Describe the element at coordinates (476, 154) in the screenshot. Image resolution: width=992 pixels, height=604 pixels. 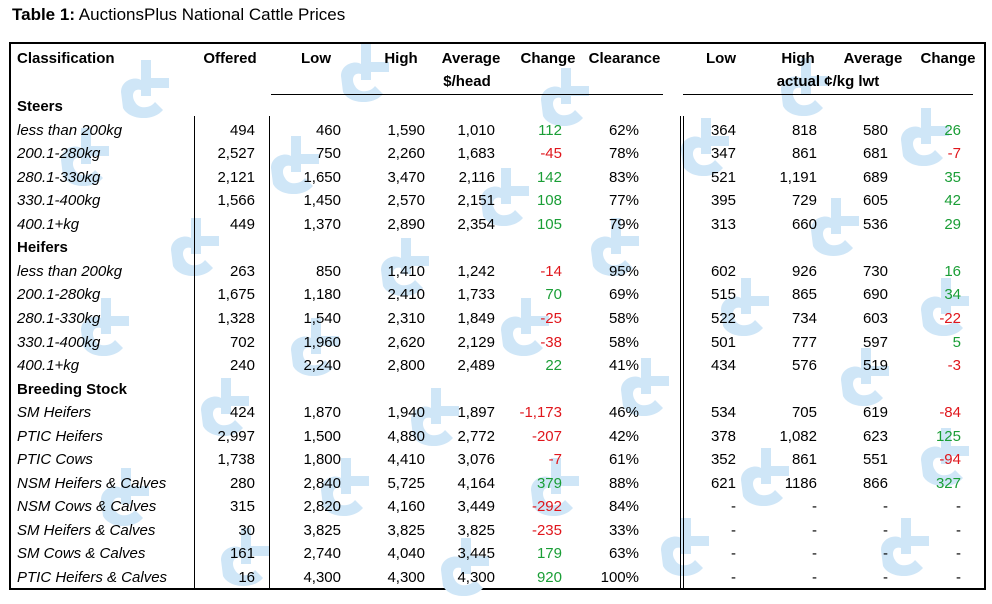
I see `cell-avg: 1,683` at that location.